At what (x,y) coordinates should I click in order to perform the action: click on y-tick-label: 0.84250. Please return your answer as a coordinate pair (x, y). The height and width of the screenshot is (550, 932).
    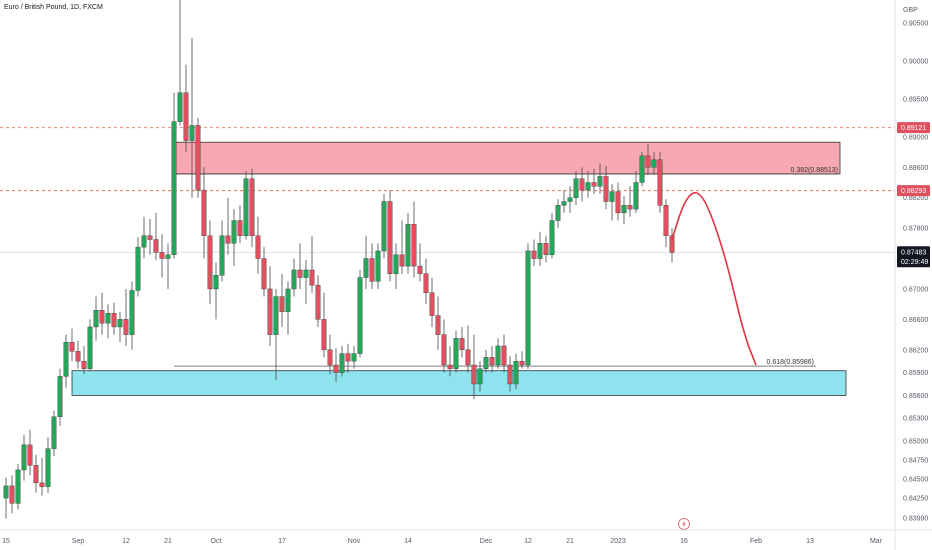
    Looking at the image, I should click on (915, 499).